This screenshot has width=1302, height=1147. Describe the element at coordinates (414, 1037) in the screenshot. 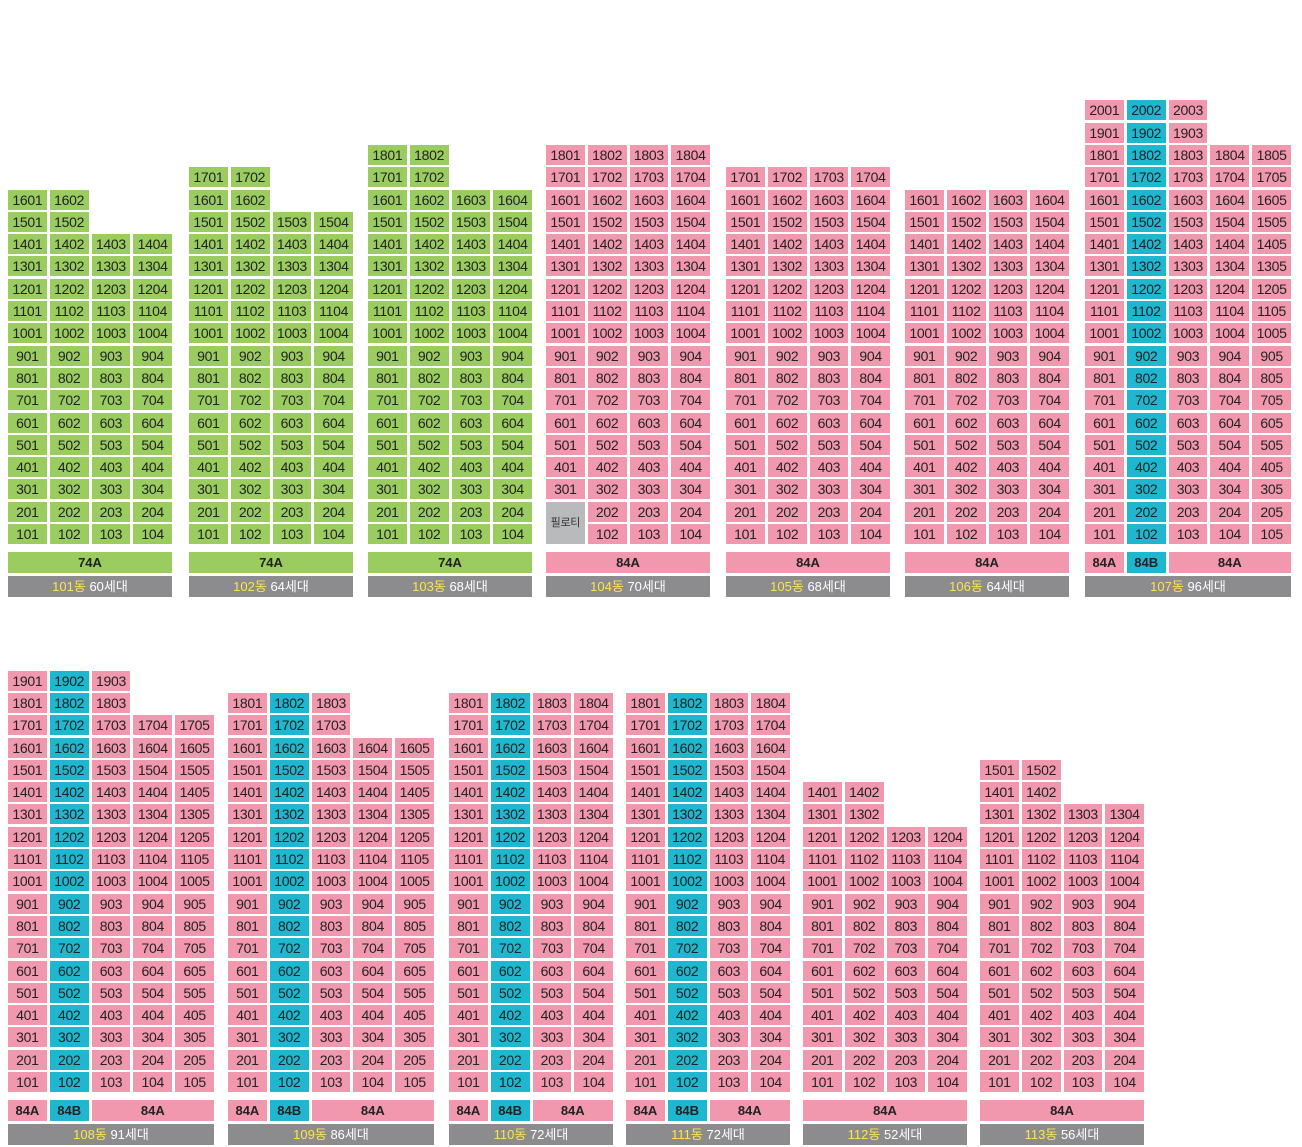

I see `unit-305: 305` at that location.